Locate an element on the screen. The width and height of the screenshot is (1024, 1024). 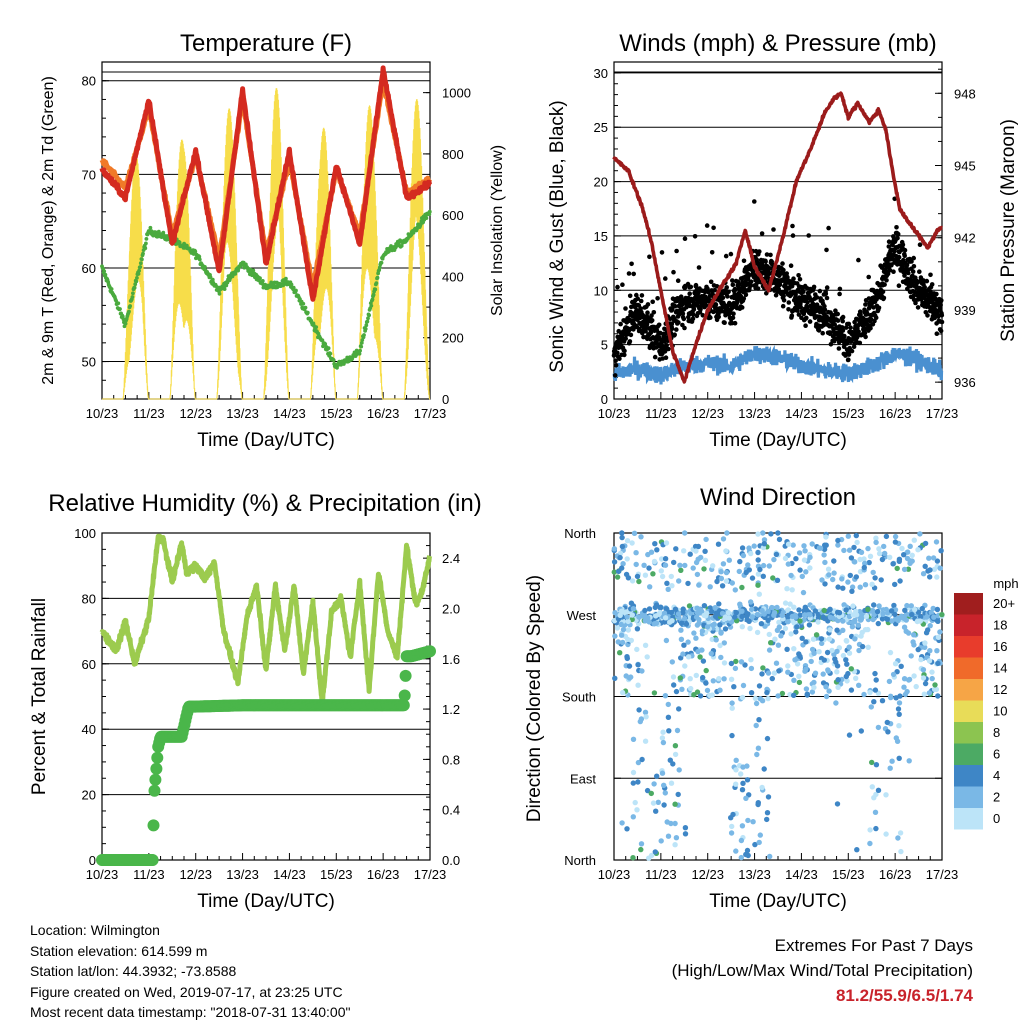
x-tick-label-wind: 11/23 is located at coordinates (661, 413).